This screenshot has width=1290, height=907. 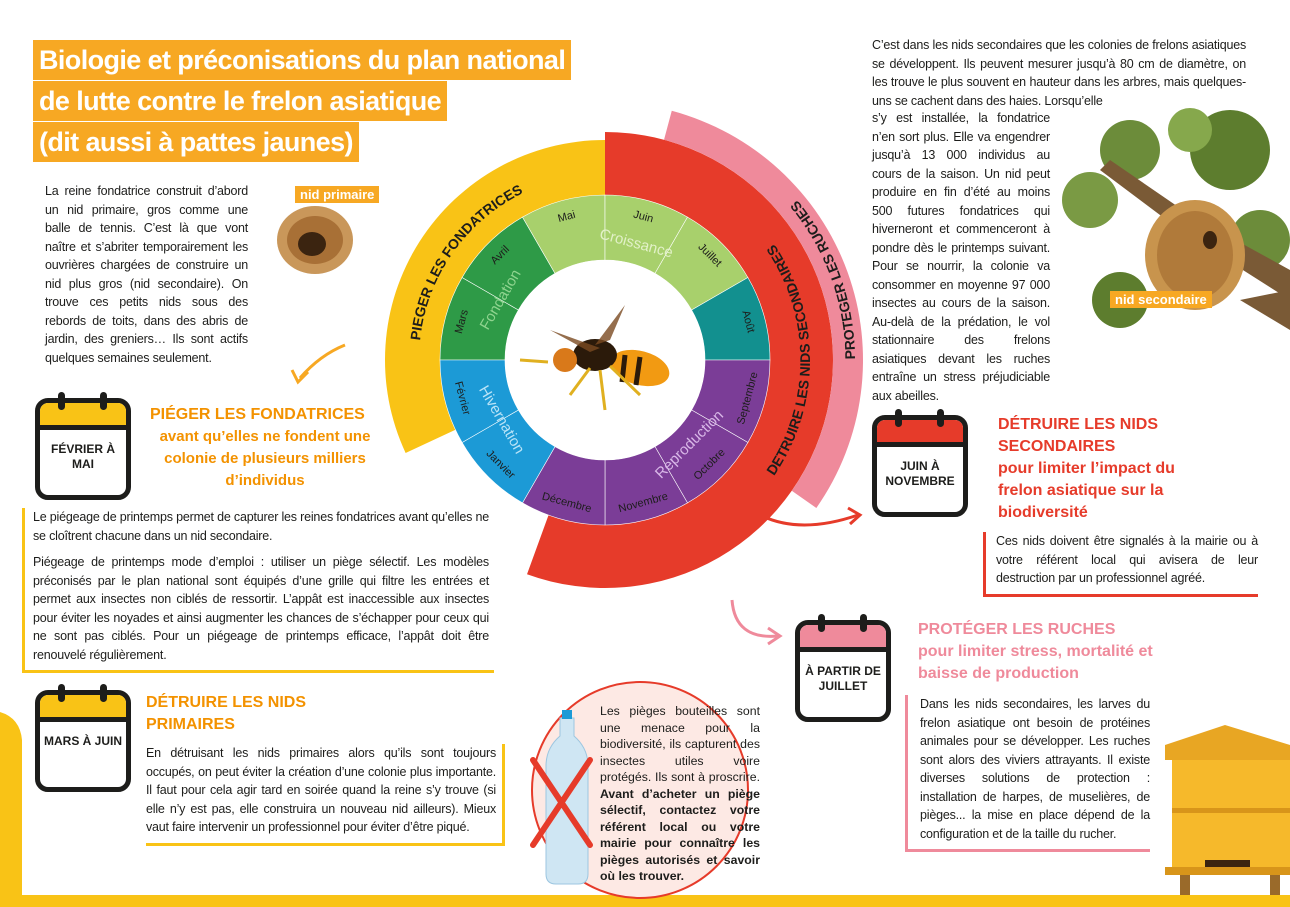 I want to click on calendar-icon: FÉVRIER À MAI, so click(x=83, y=449).